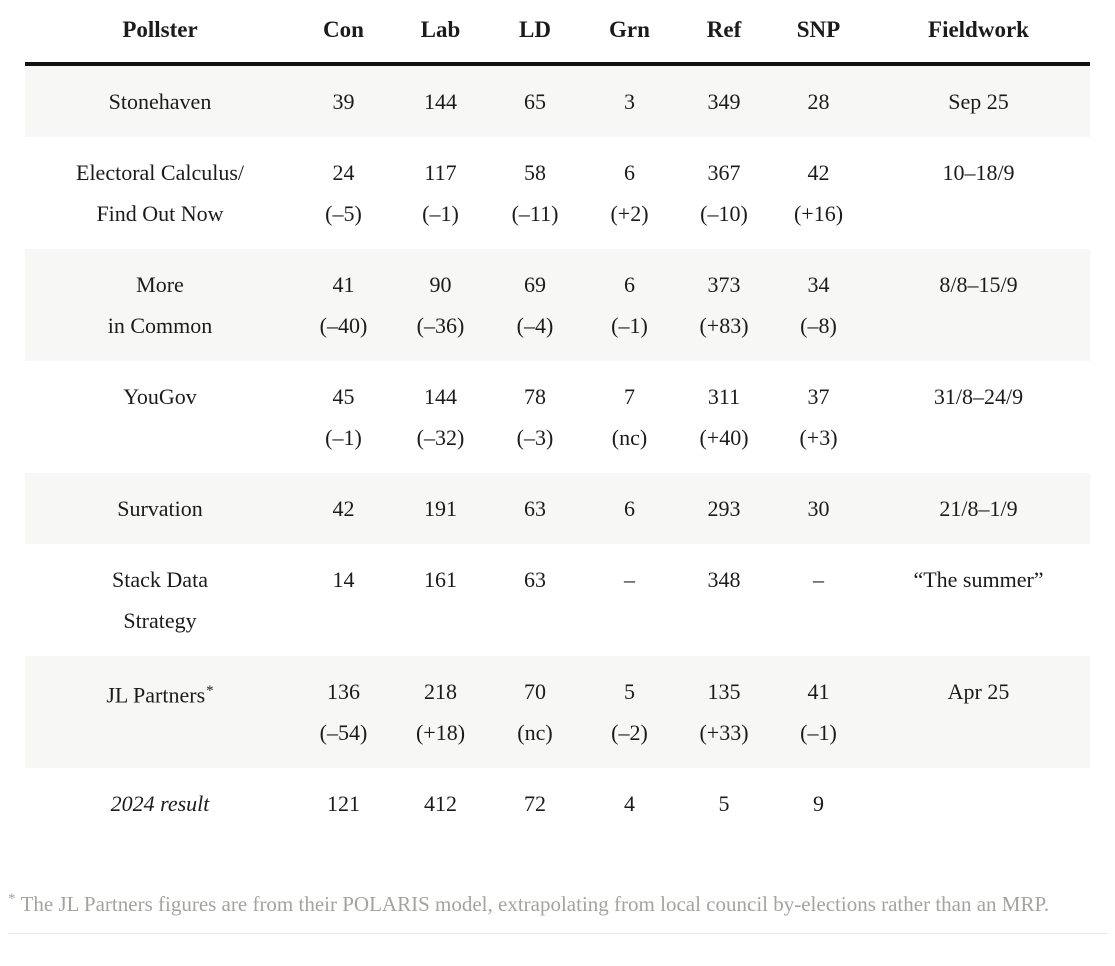 The width and height of the screenshot is (1115, 966). What do you see at coordinates (724, 417) in the screenshot?
I see `seat-cell-ref: 311 (+40)` at bounding box center [724, 417].